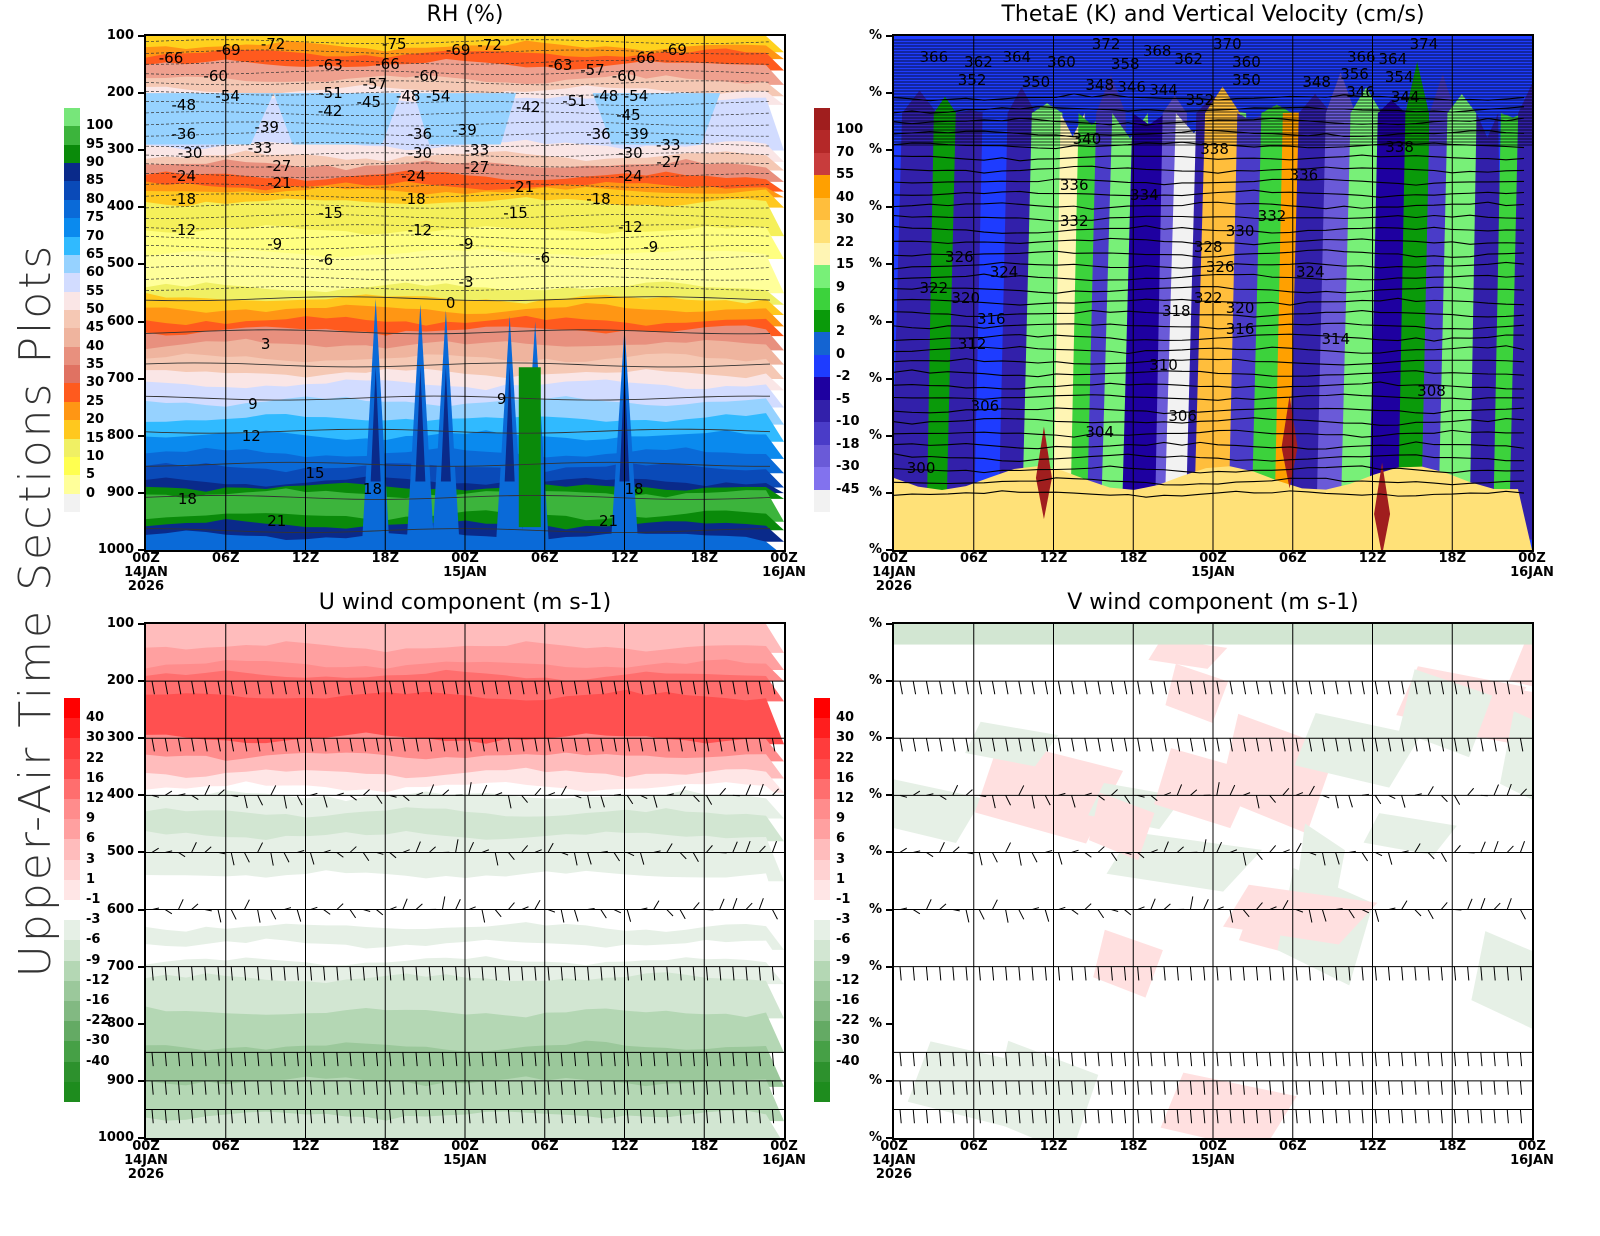 This screenshot has width=1600, height=1236. Describe the element at coordinates (528, 107) in the screenshot. I see `contour-label: -42` at that location.